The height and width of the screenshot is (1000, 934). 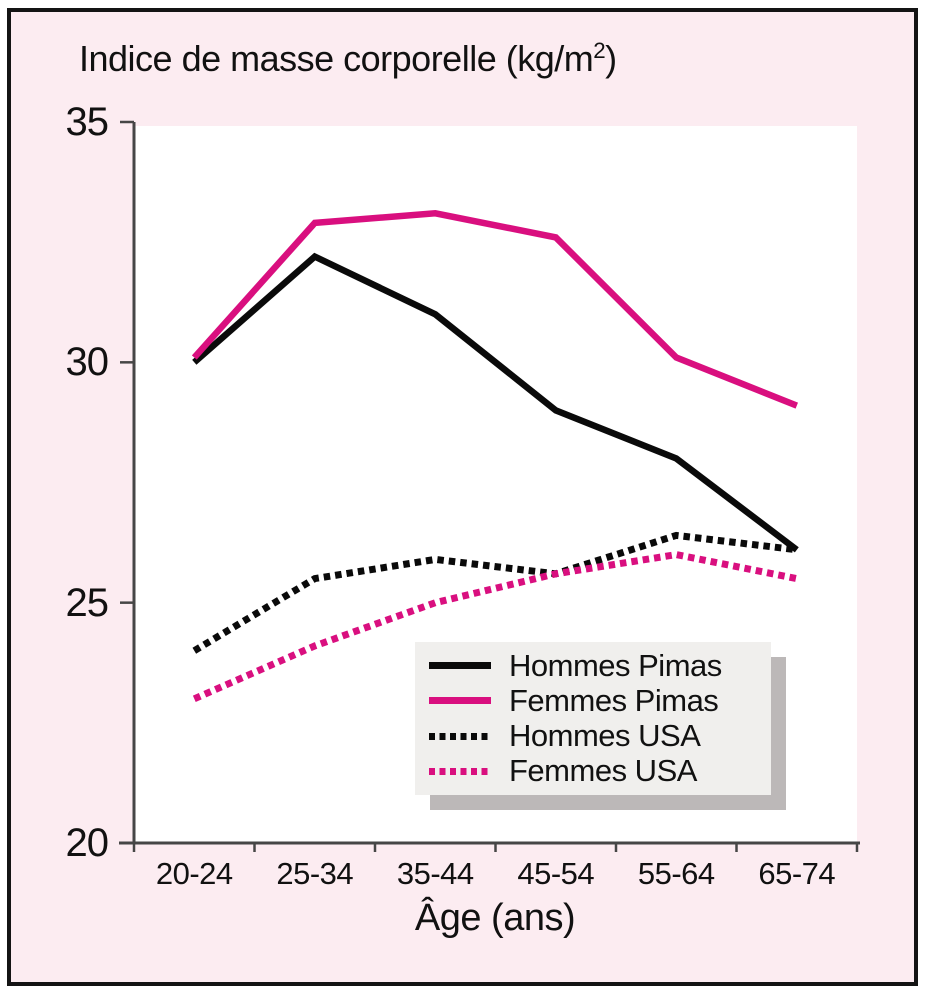 What do you see at coordinates (614, 700) in the screenshot?
I see `legend-label: Femmes Pimas` at bounding box center [614, 700].